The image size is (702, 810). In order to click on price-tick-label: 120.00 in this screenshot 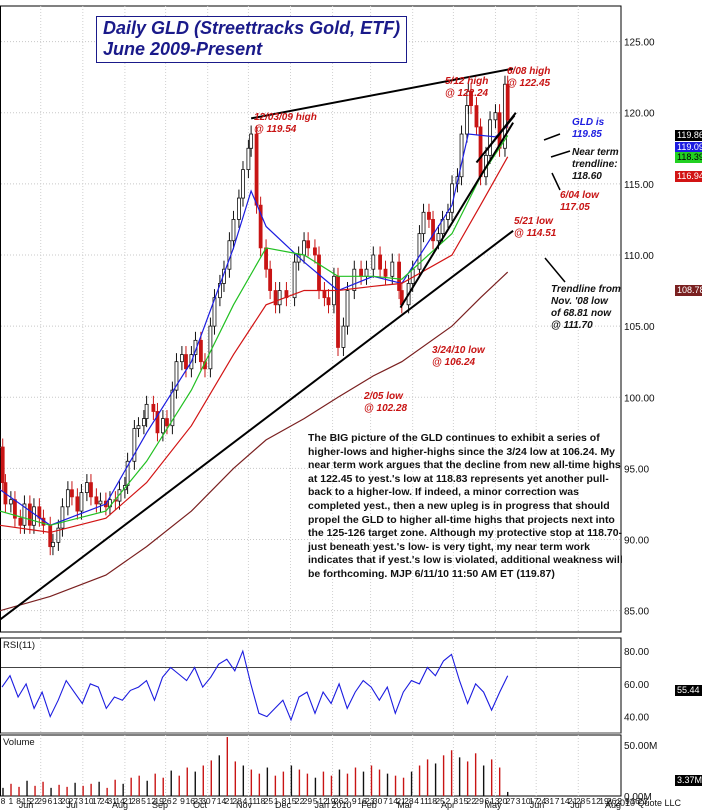, I will do `click(639, 114)`.